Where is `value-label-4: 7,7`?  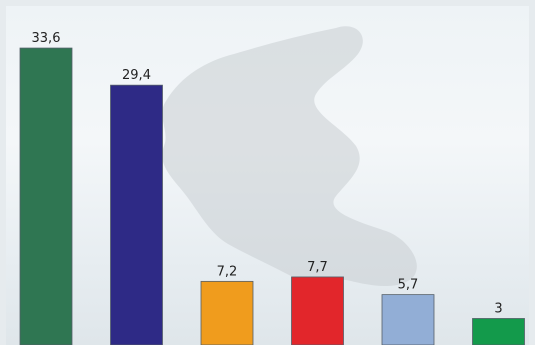
value-label-4: 7,7 is located at coordinates (317, 267).